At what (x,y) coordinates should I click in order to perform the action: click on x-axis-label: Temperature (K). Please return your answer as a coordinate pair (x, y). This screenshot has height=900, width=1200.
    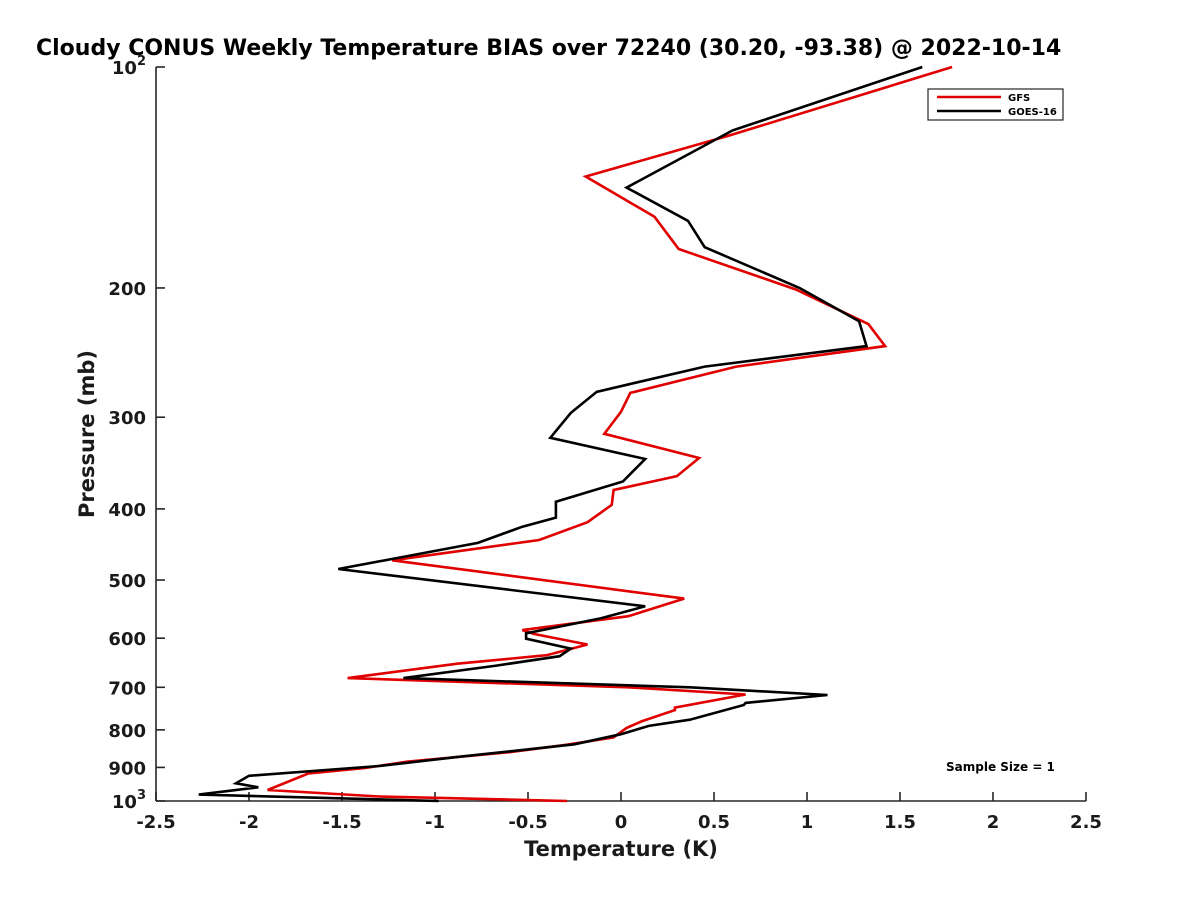
    Looking at the image, I should click on (621, 849).